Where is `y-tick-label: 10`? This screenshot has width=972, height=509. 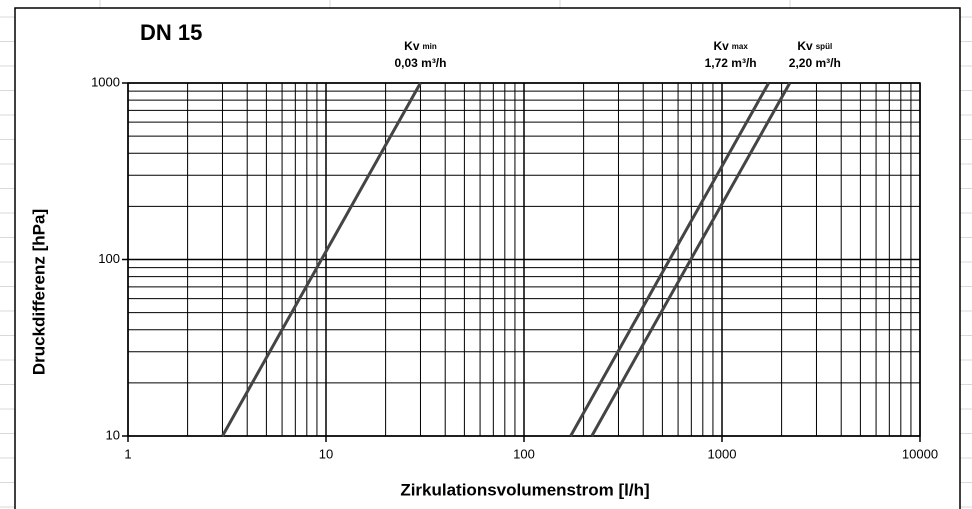
y-tick-label: 10 is located at coordinates (113, 434).